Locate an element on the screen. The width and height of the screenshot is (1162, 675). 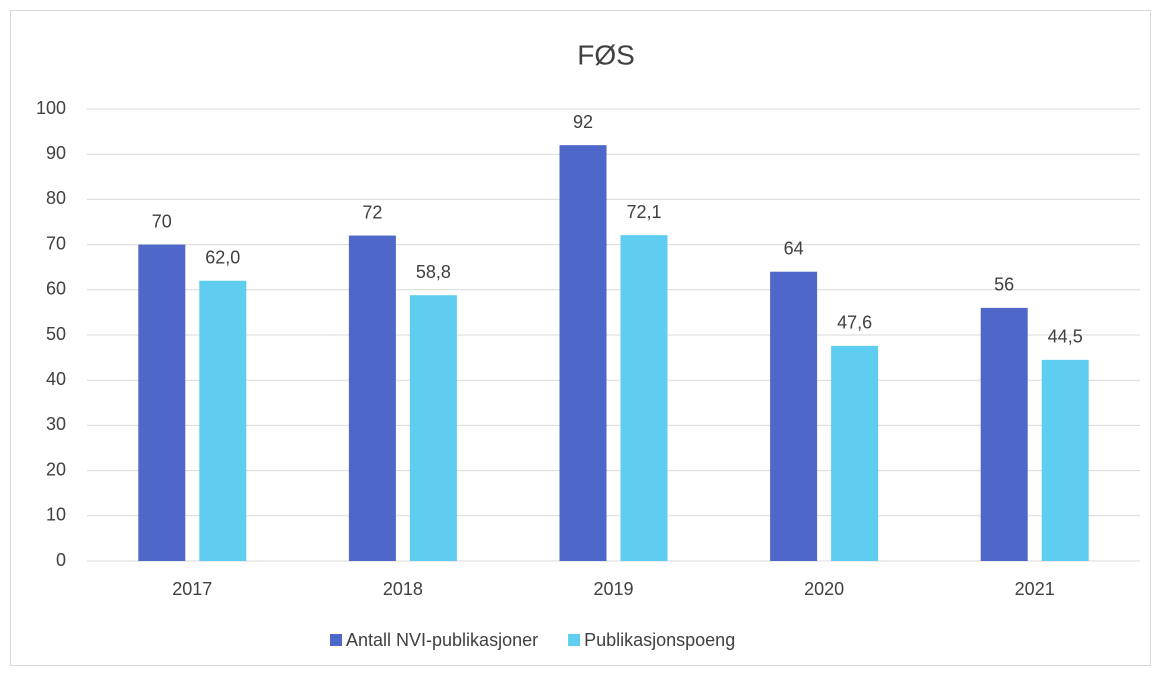
data-label: 58,8 is located at coordinates (433, 272).